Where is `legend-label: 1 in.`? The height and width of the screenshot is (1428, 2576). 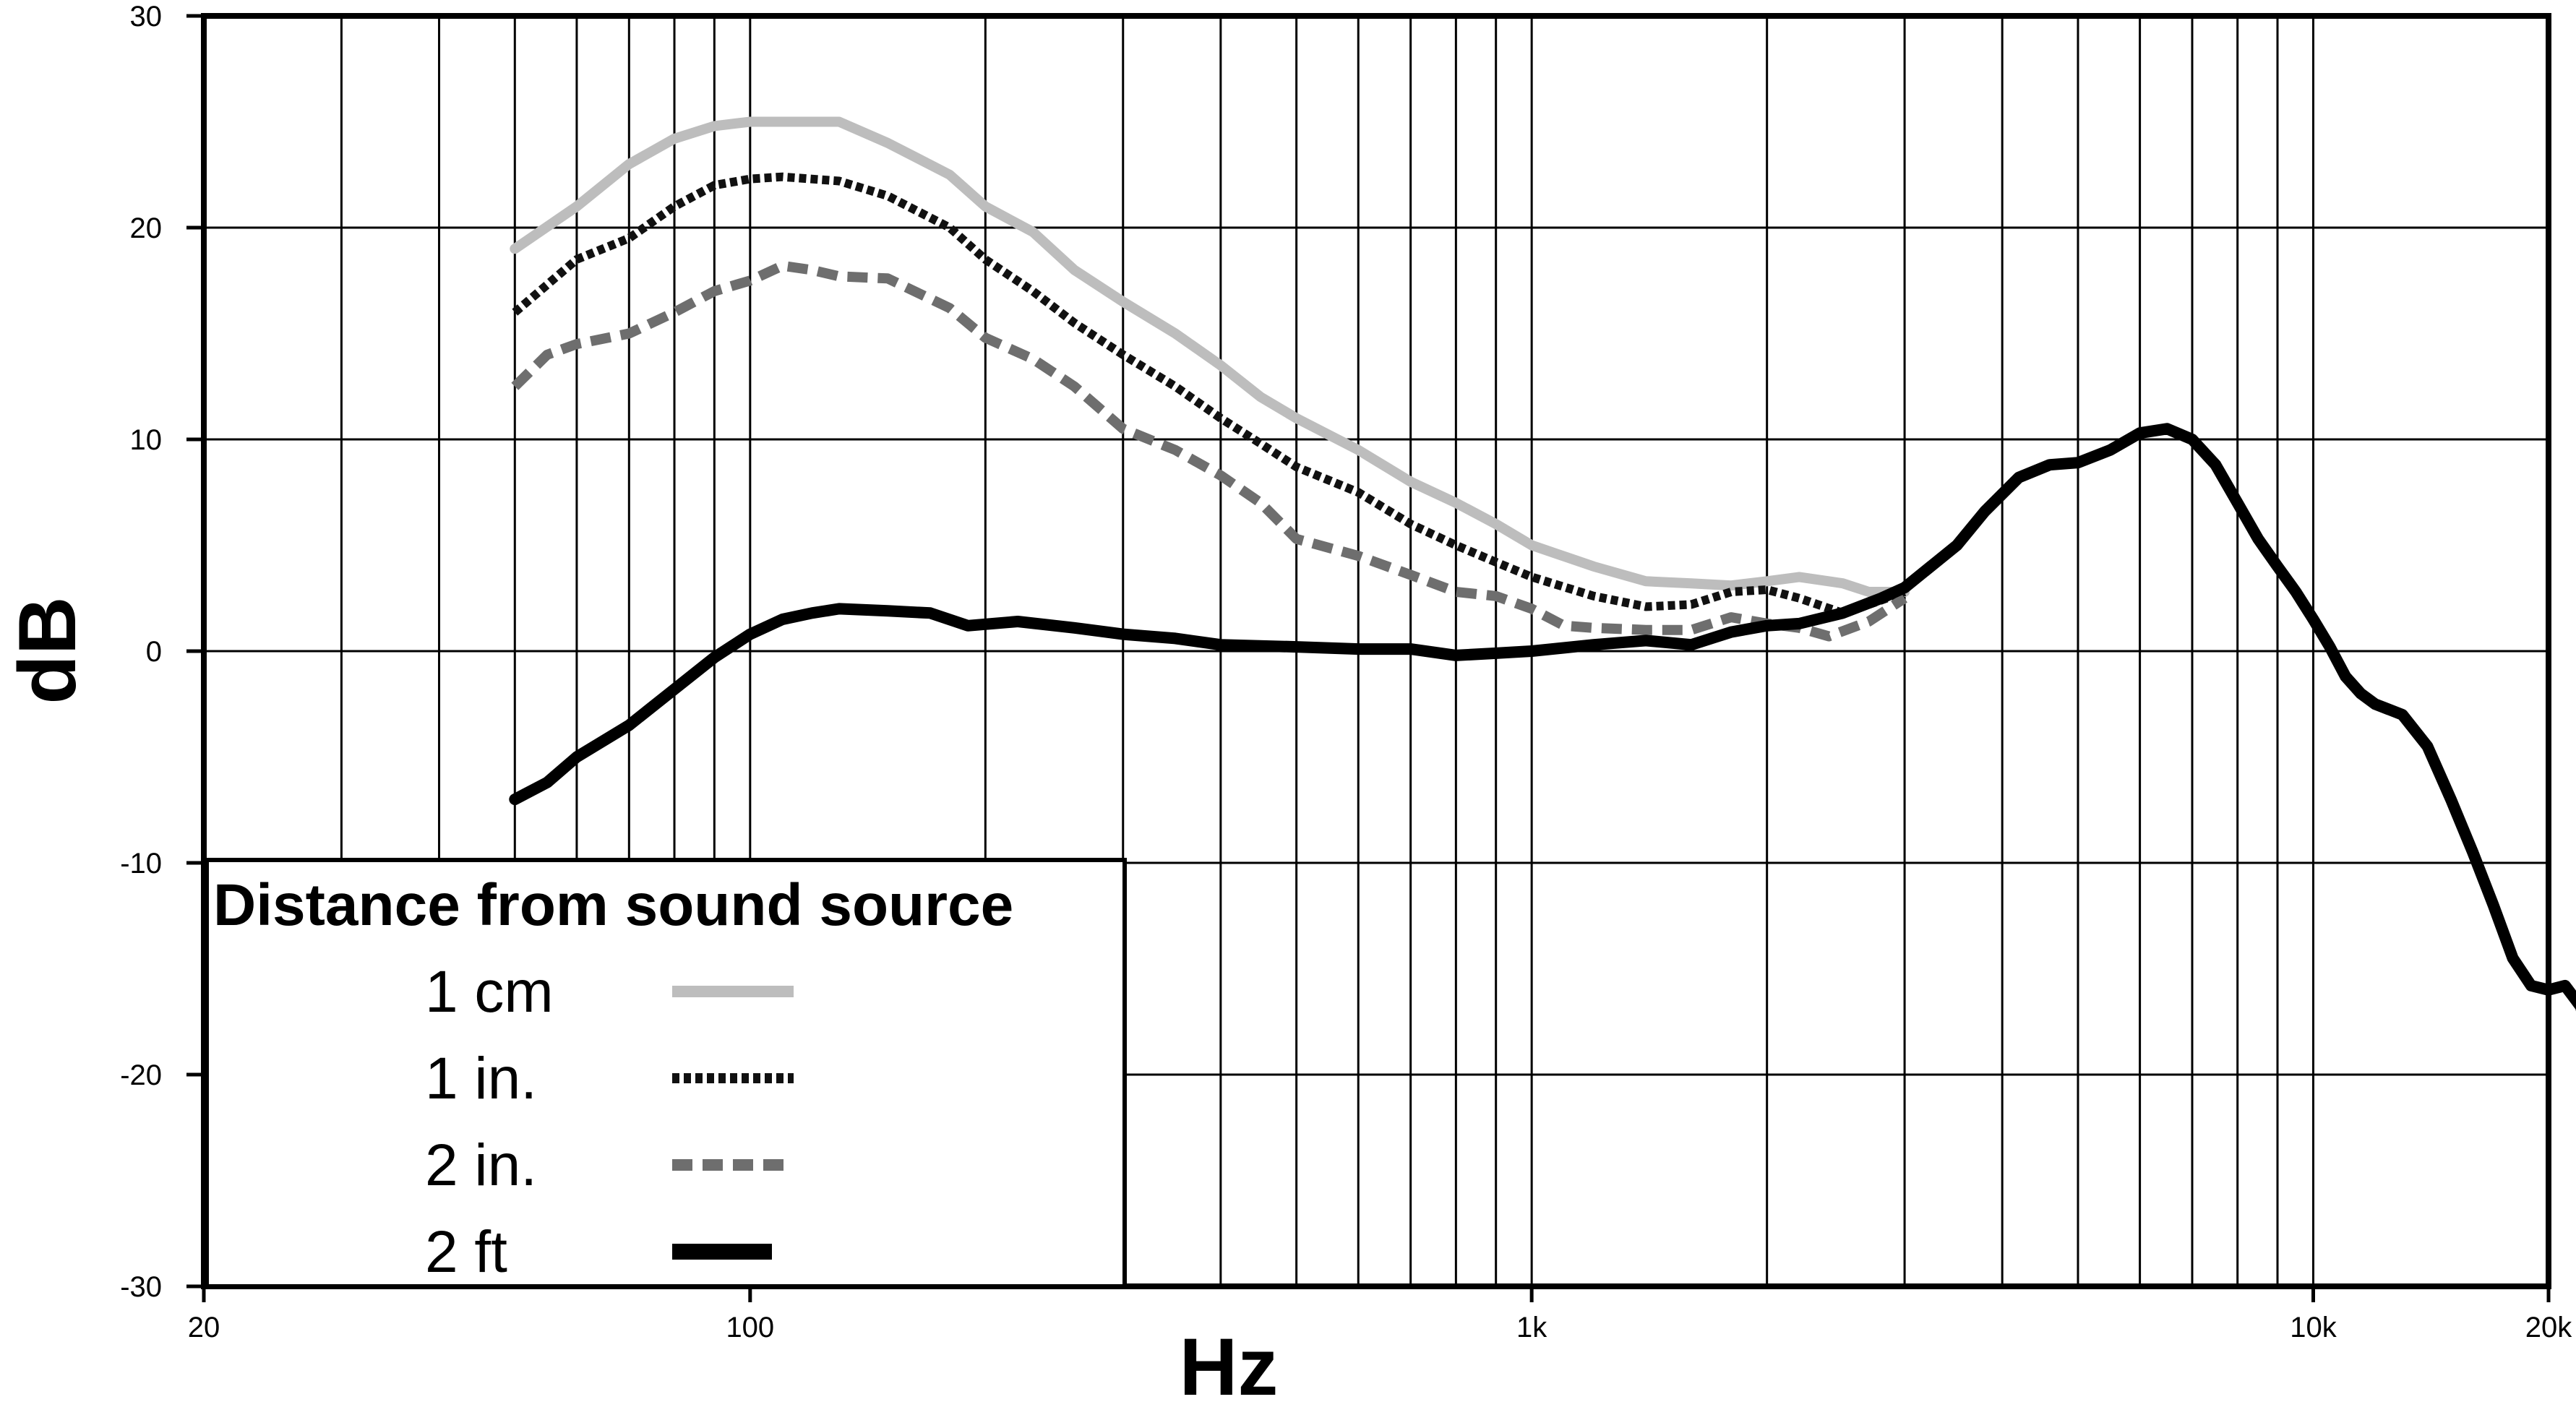
legend-label: 1 in. is located at coordinates (481, 1078).